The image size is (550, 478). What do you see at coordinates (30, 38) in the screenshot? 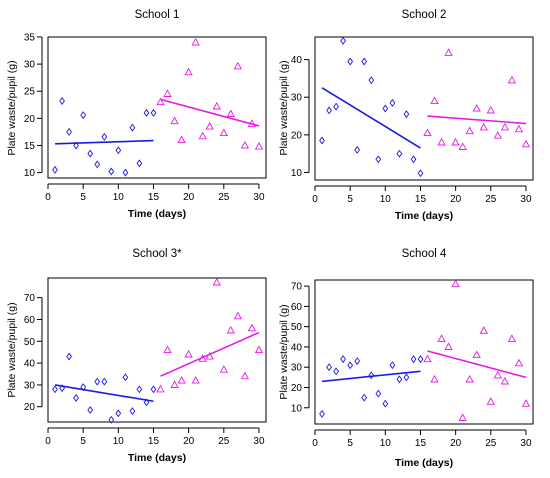
I see `y-tick-label: 35` at bounding box center [30, 38].